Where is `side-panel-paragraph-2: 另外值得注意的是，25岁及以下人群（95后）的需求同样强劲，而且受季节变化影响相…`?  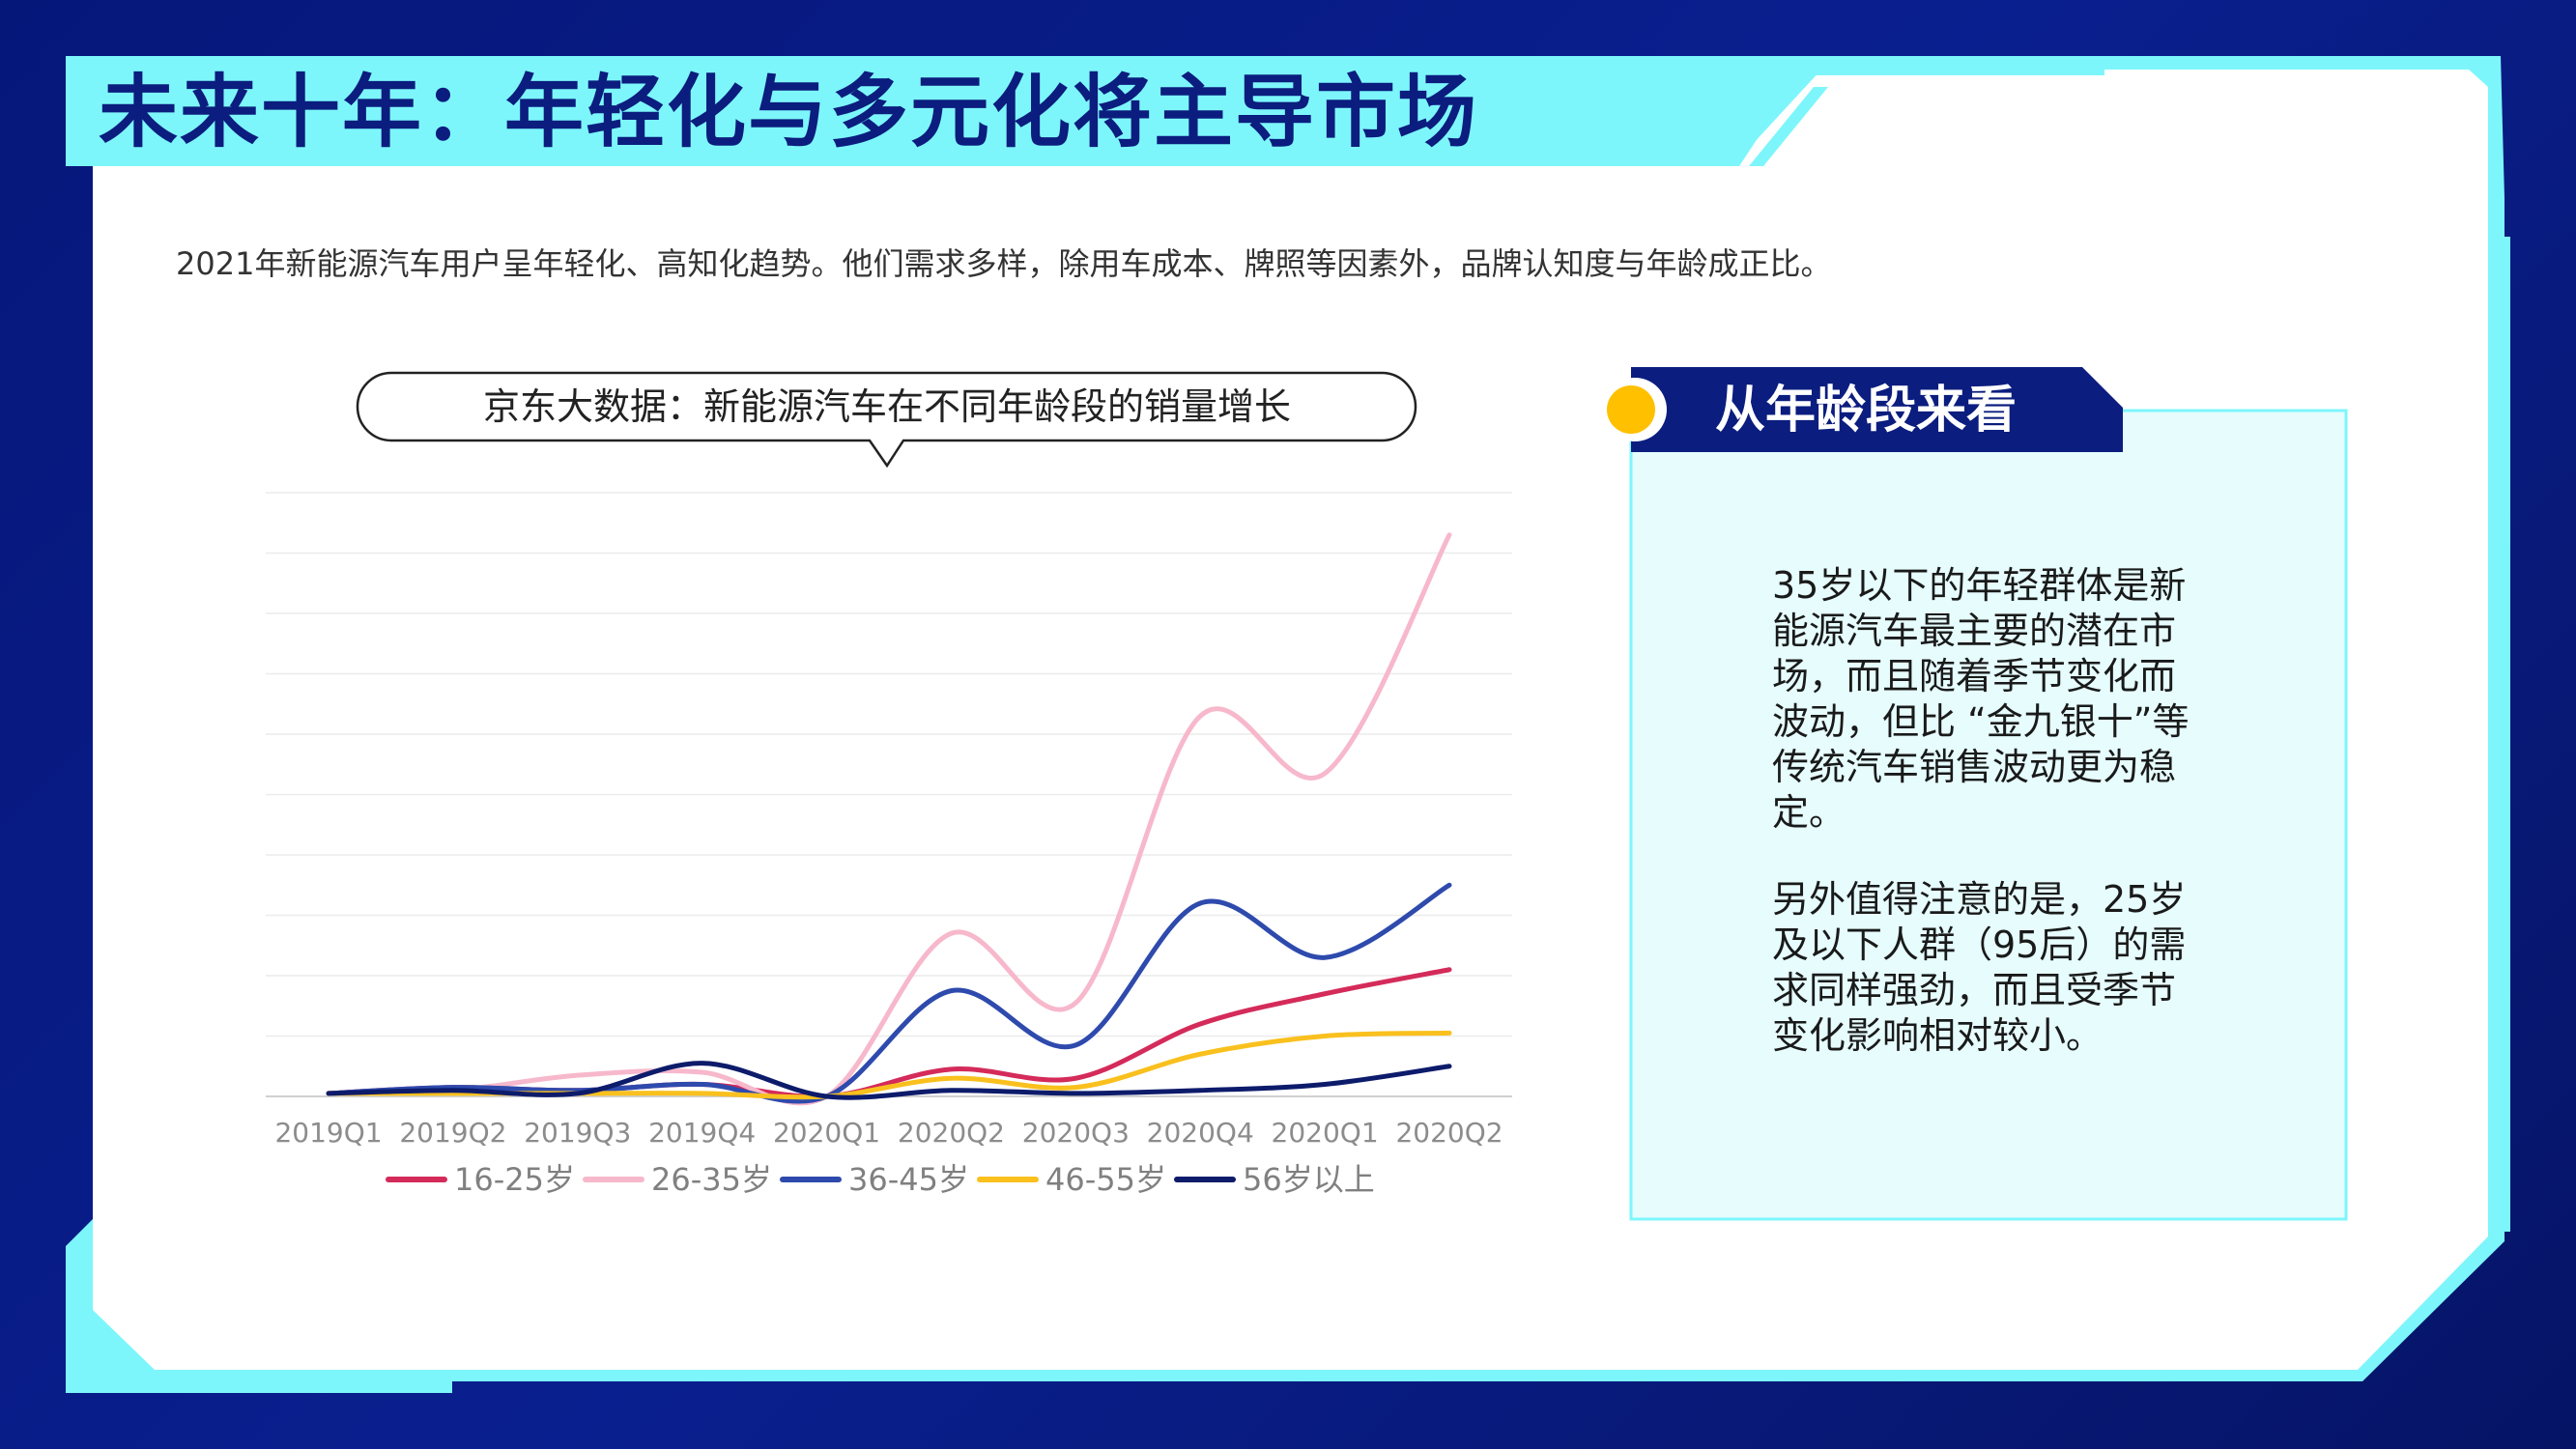
side-panel-paragraph-2: 另外值得注意的是，25岁及以下人群（95后）的需求同样强劲，而且受季节变化影响相… is located at coordinates (1980, 967).